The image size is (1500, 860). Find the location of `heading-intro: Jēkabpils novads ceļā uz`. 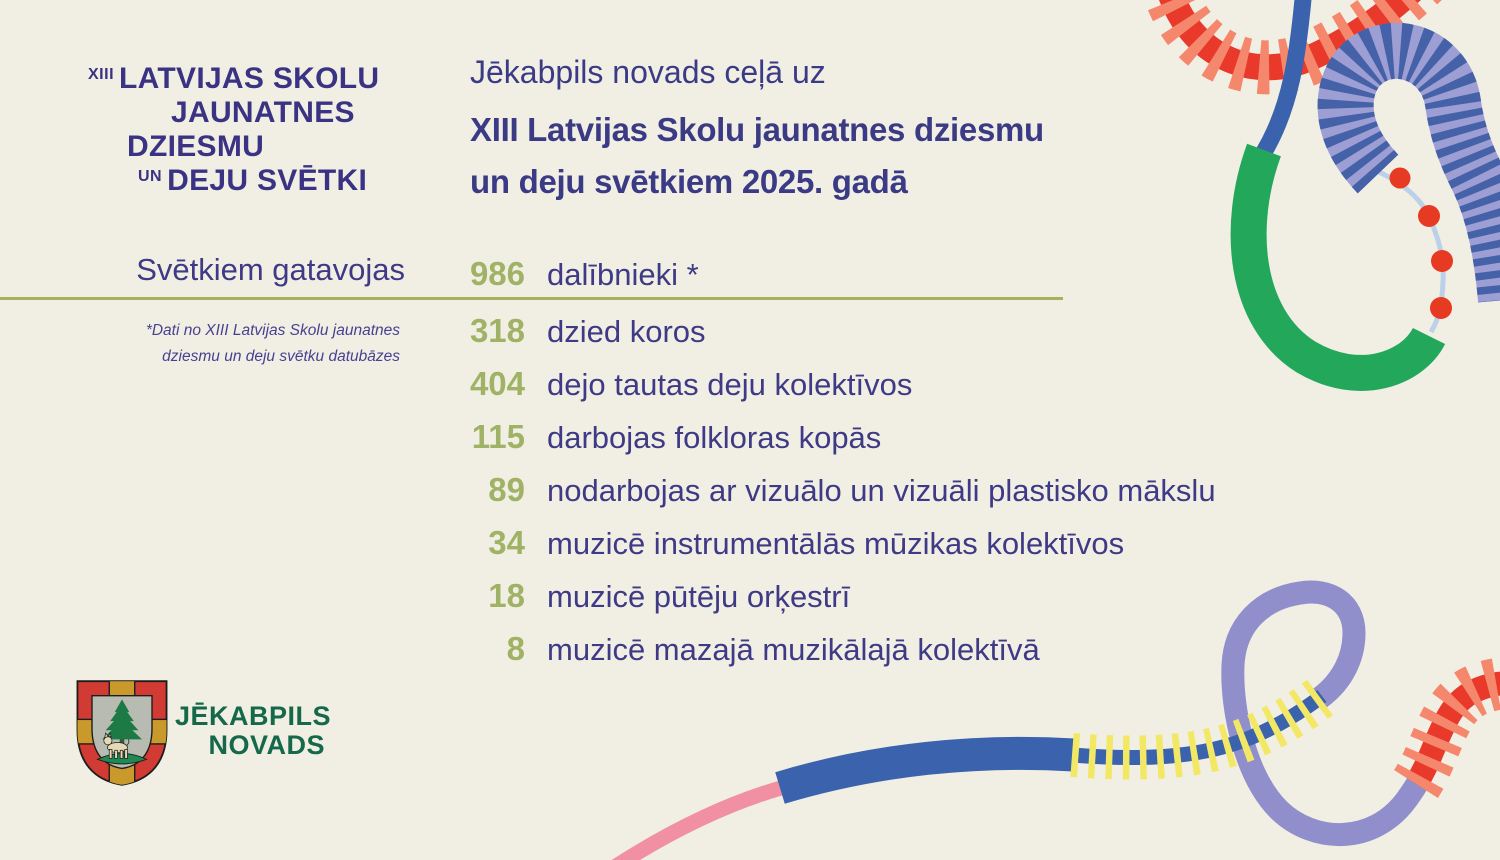

heading-intro: Jēkabpils novads ceļā uz is located at coordinates (648, 72).